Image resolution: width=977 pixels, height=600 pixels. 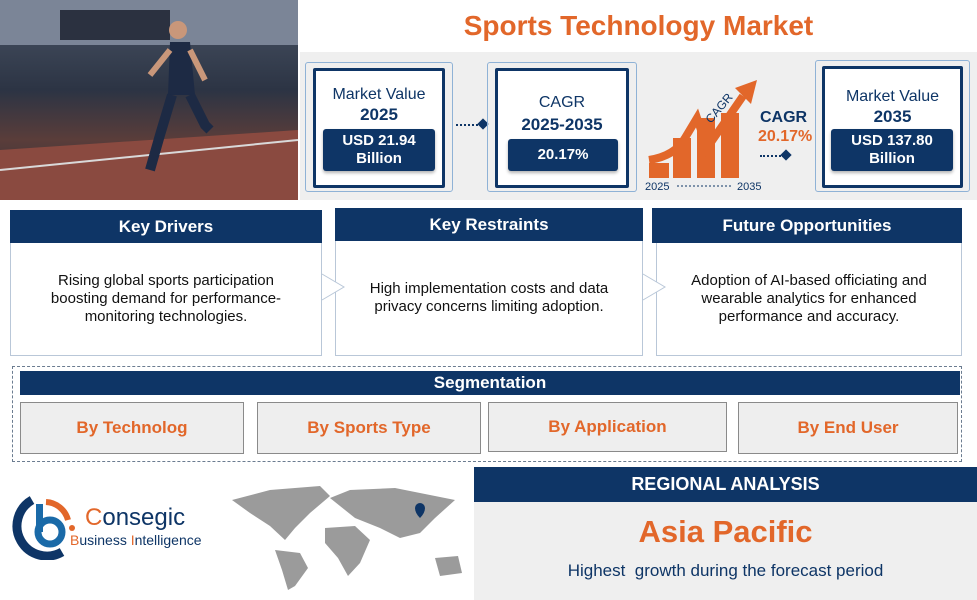 I want to click on market-value-2035-card: Market Value 2035 USD 137.80 Billion, so click(x=892, y=126).